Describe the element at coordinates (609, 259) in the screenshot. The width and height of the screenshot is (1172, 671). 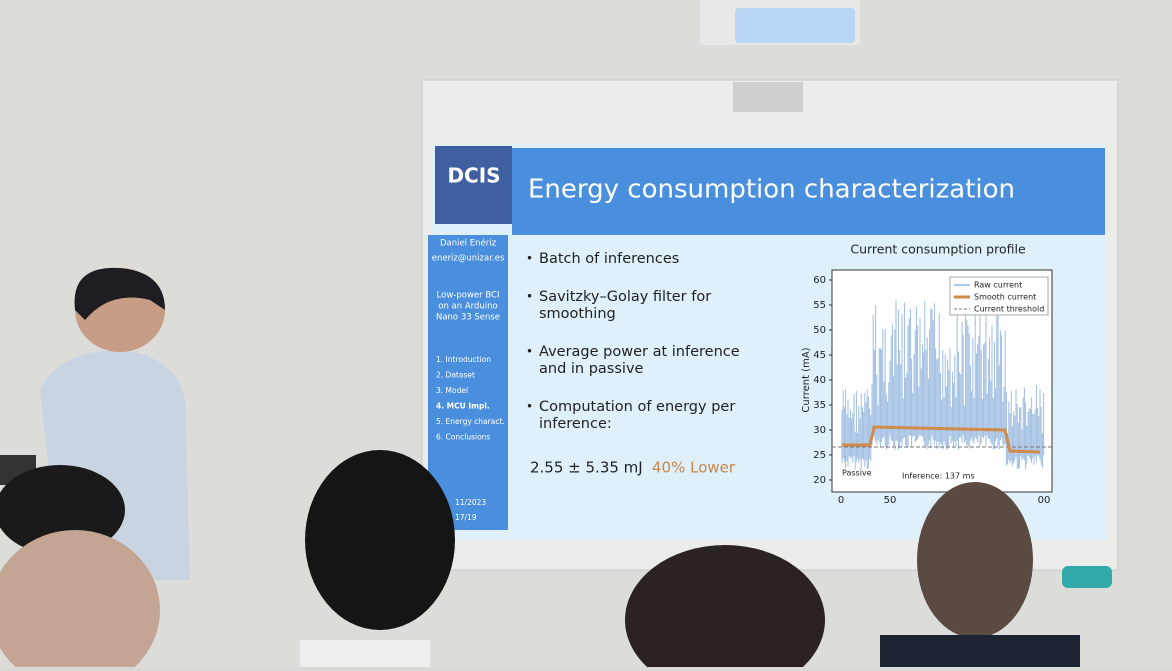
I see `bullet-text: Batch of inferences` at that location.